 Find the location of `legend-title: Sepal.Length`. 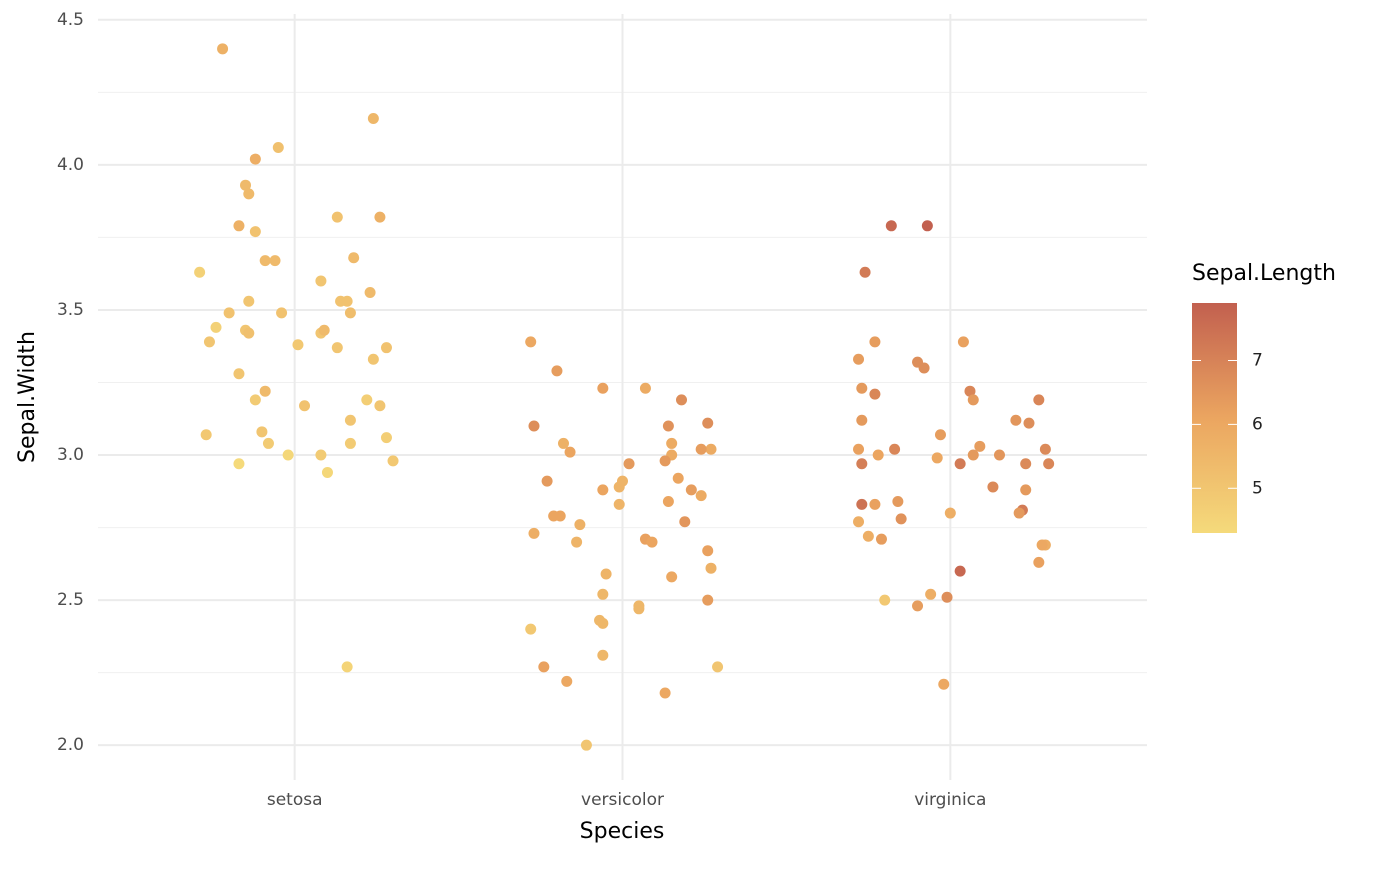

legend-title: Sepal.Length is located at coordinates (1264, 273).